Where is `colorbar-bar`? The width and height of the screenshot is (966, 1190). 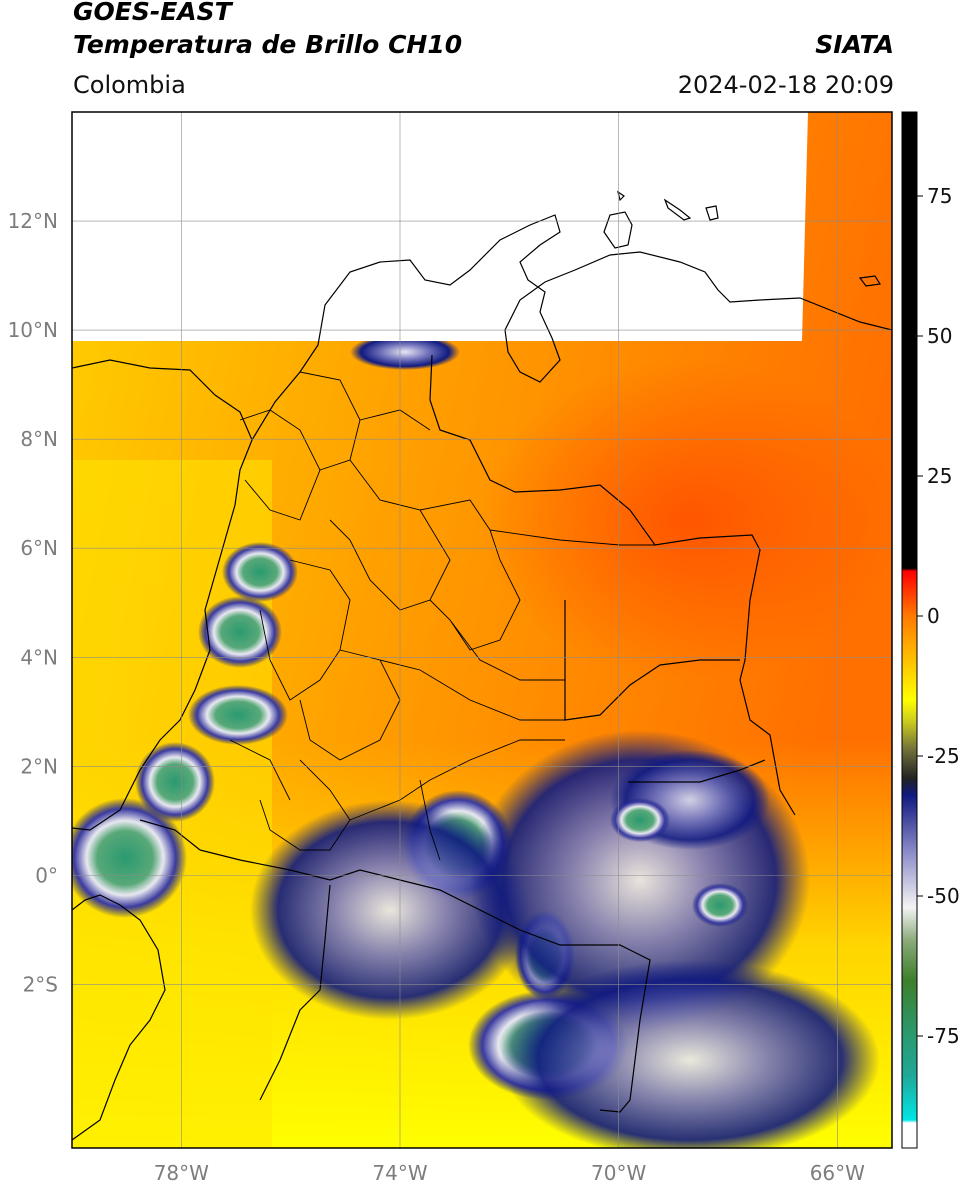
colorbar-bar is located at coordinates (909, 630).